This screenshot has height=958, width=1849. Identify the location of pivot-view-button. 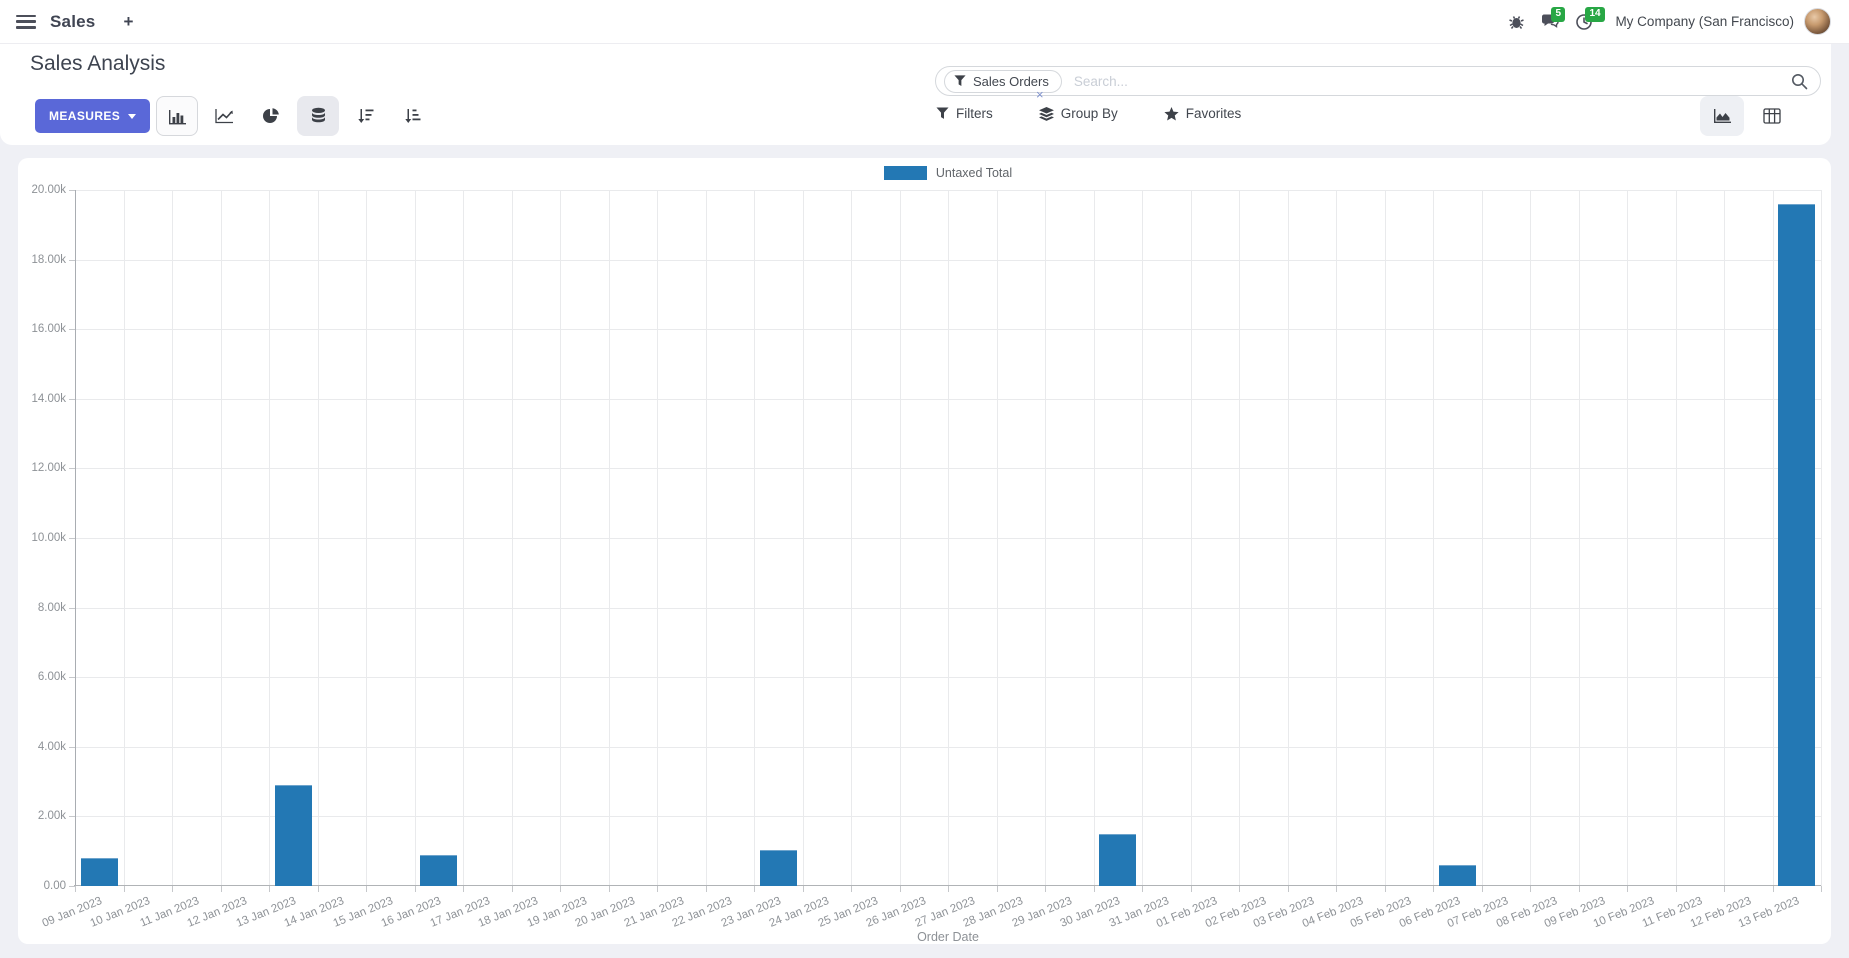
(1772, 116).